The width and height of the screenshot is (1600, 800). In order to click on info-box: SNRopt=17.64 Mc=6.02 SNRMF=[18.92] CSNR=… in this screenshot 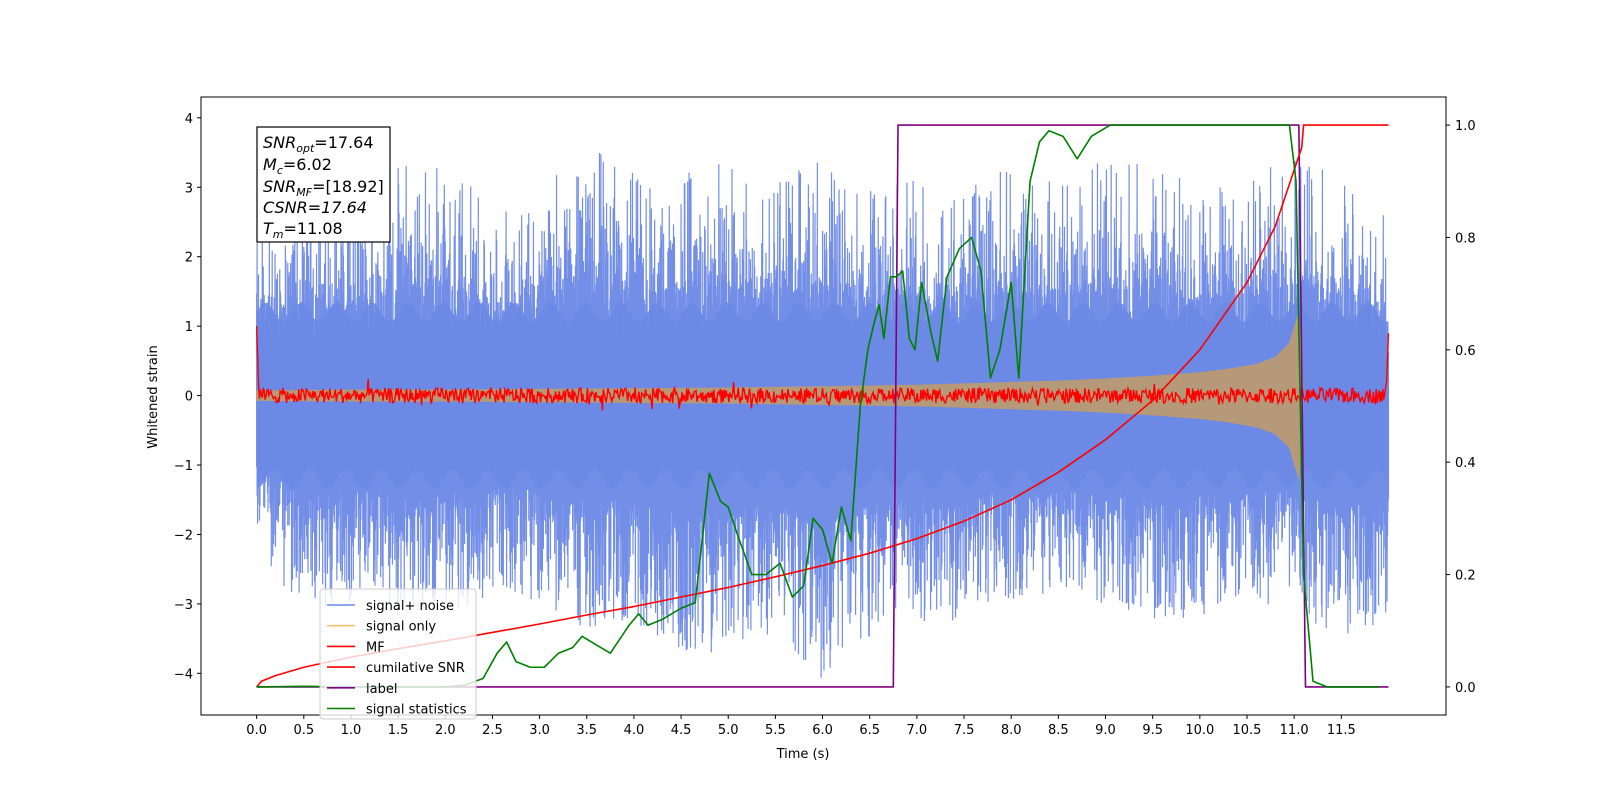, I will do `click(323, 184)`.